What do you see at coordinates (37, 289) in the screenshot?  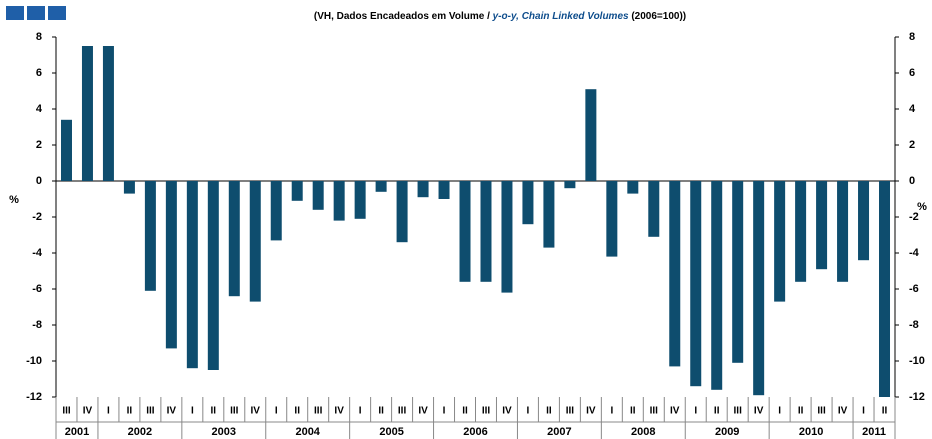 I see `y-tick-label: -6` at bounding box center [37, 289].